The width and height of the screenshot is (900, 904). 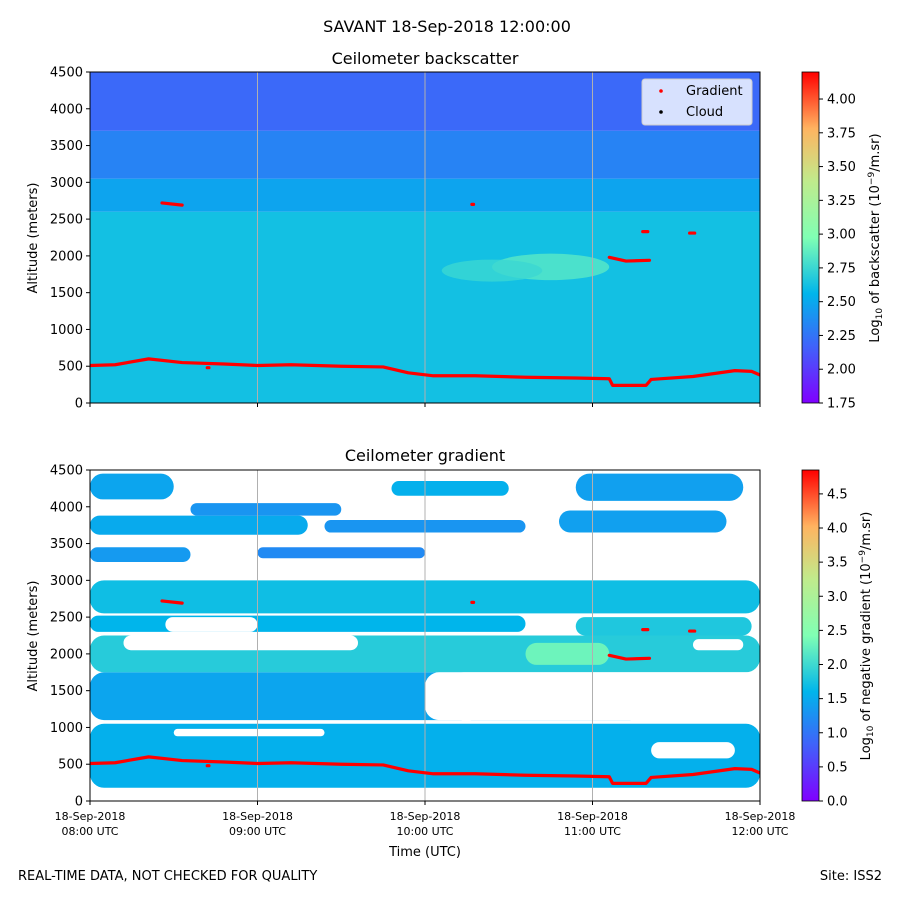 What do you see at coordinates (841, 235) in the screenshot?
I see `colorbar-tick-label: 3.00` at bounding box center [841, 235].